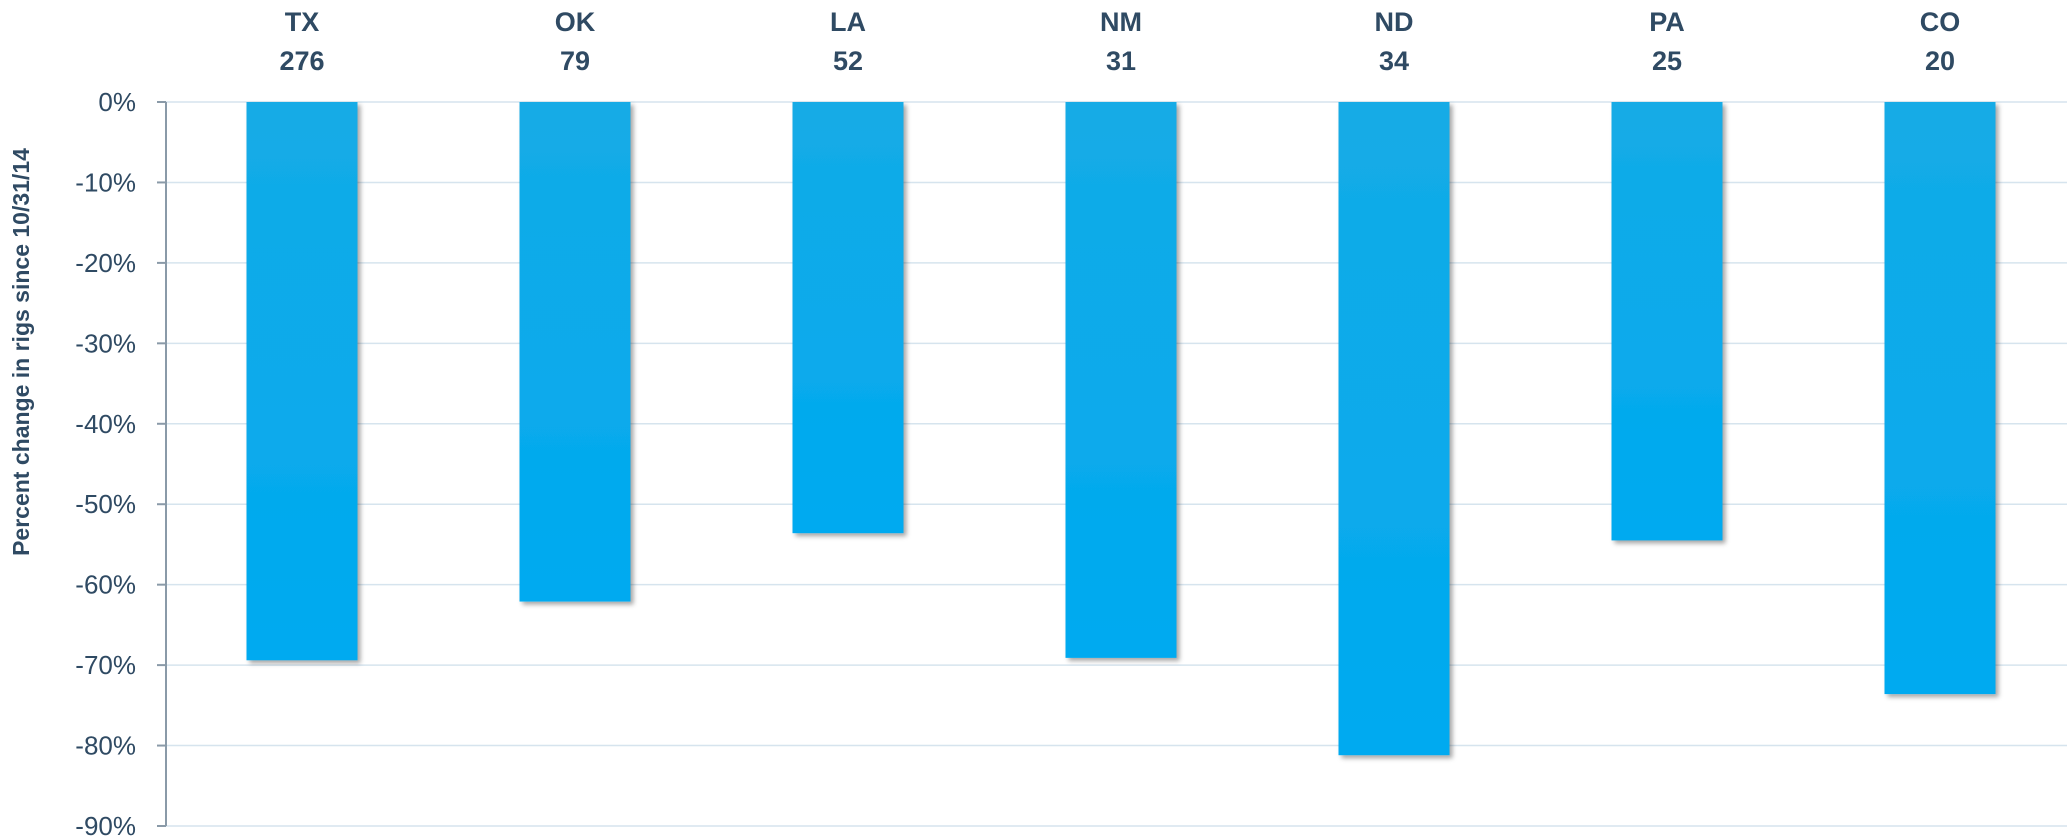 The image size is (2067, 838). I want to click on bar-la, so click(848, 318).